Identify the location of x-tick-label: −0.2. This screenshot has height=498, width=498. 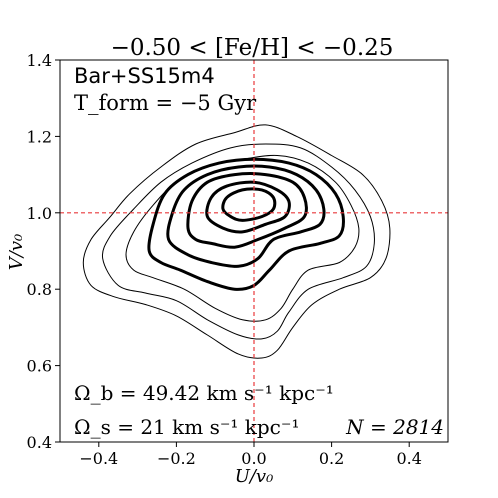
(176, 458).